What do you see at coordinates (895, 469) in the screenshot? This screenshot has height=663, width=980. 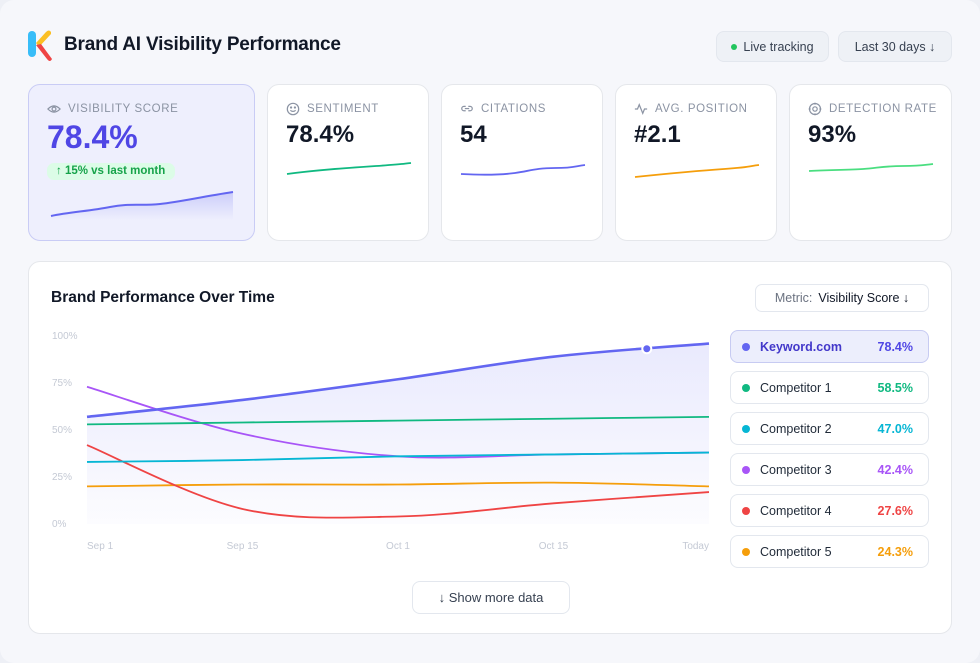 I see `legend-value: 42.4%` at bounding box center [895, 469].